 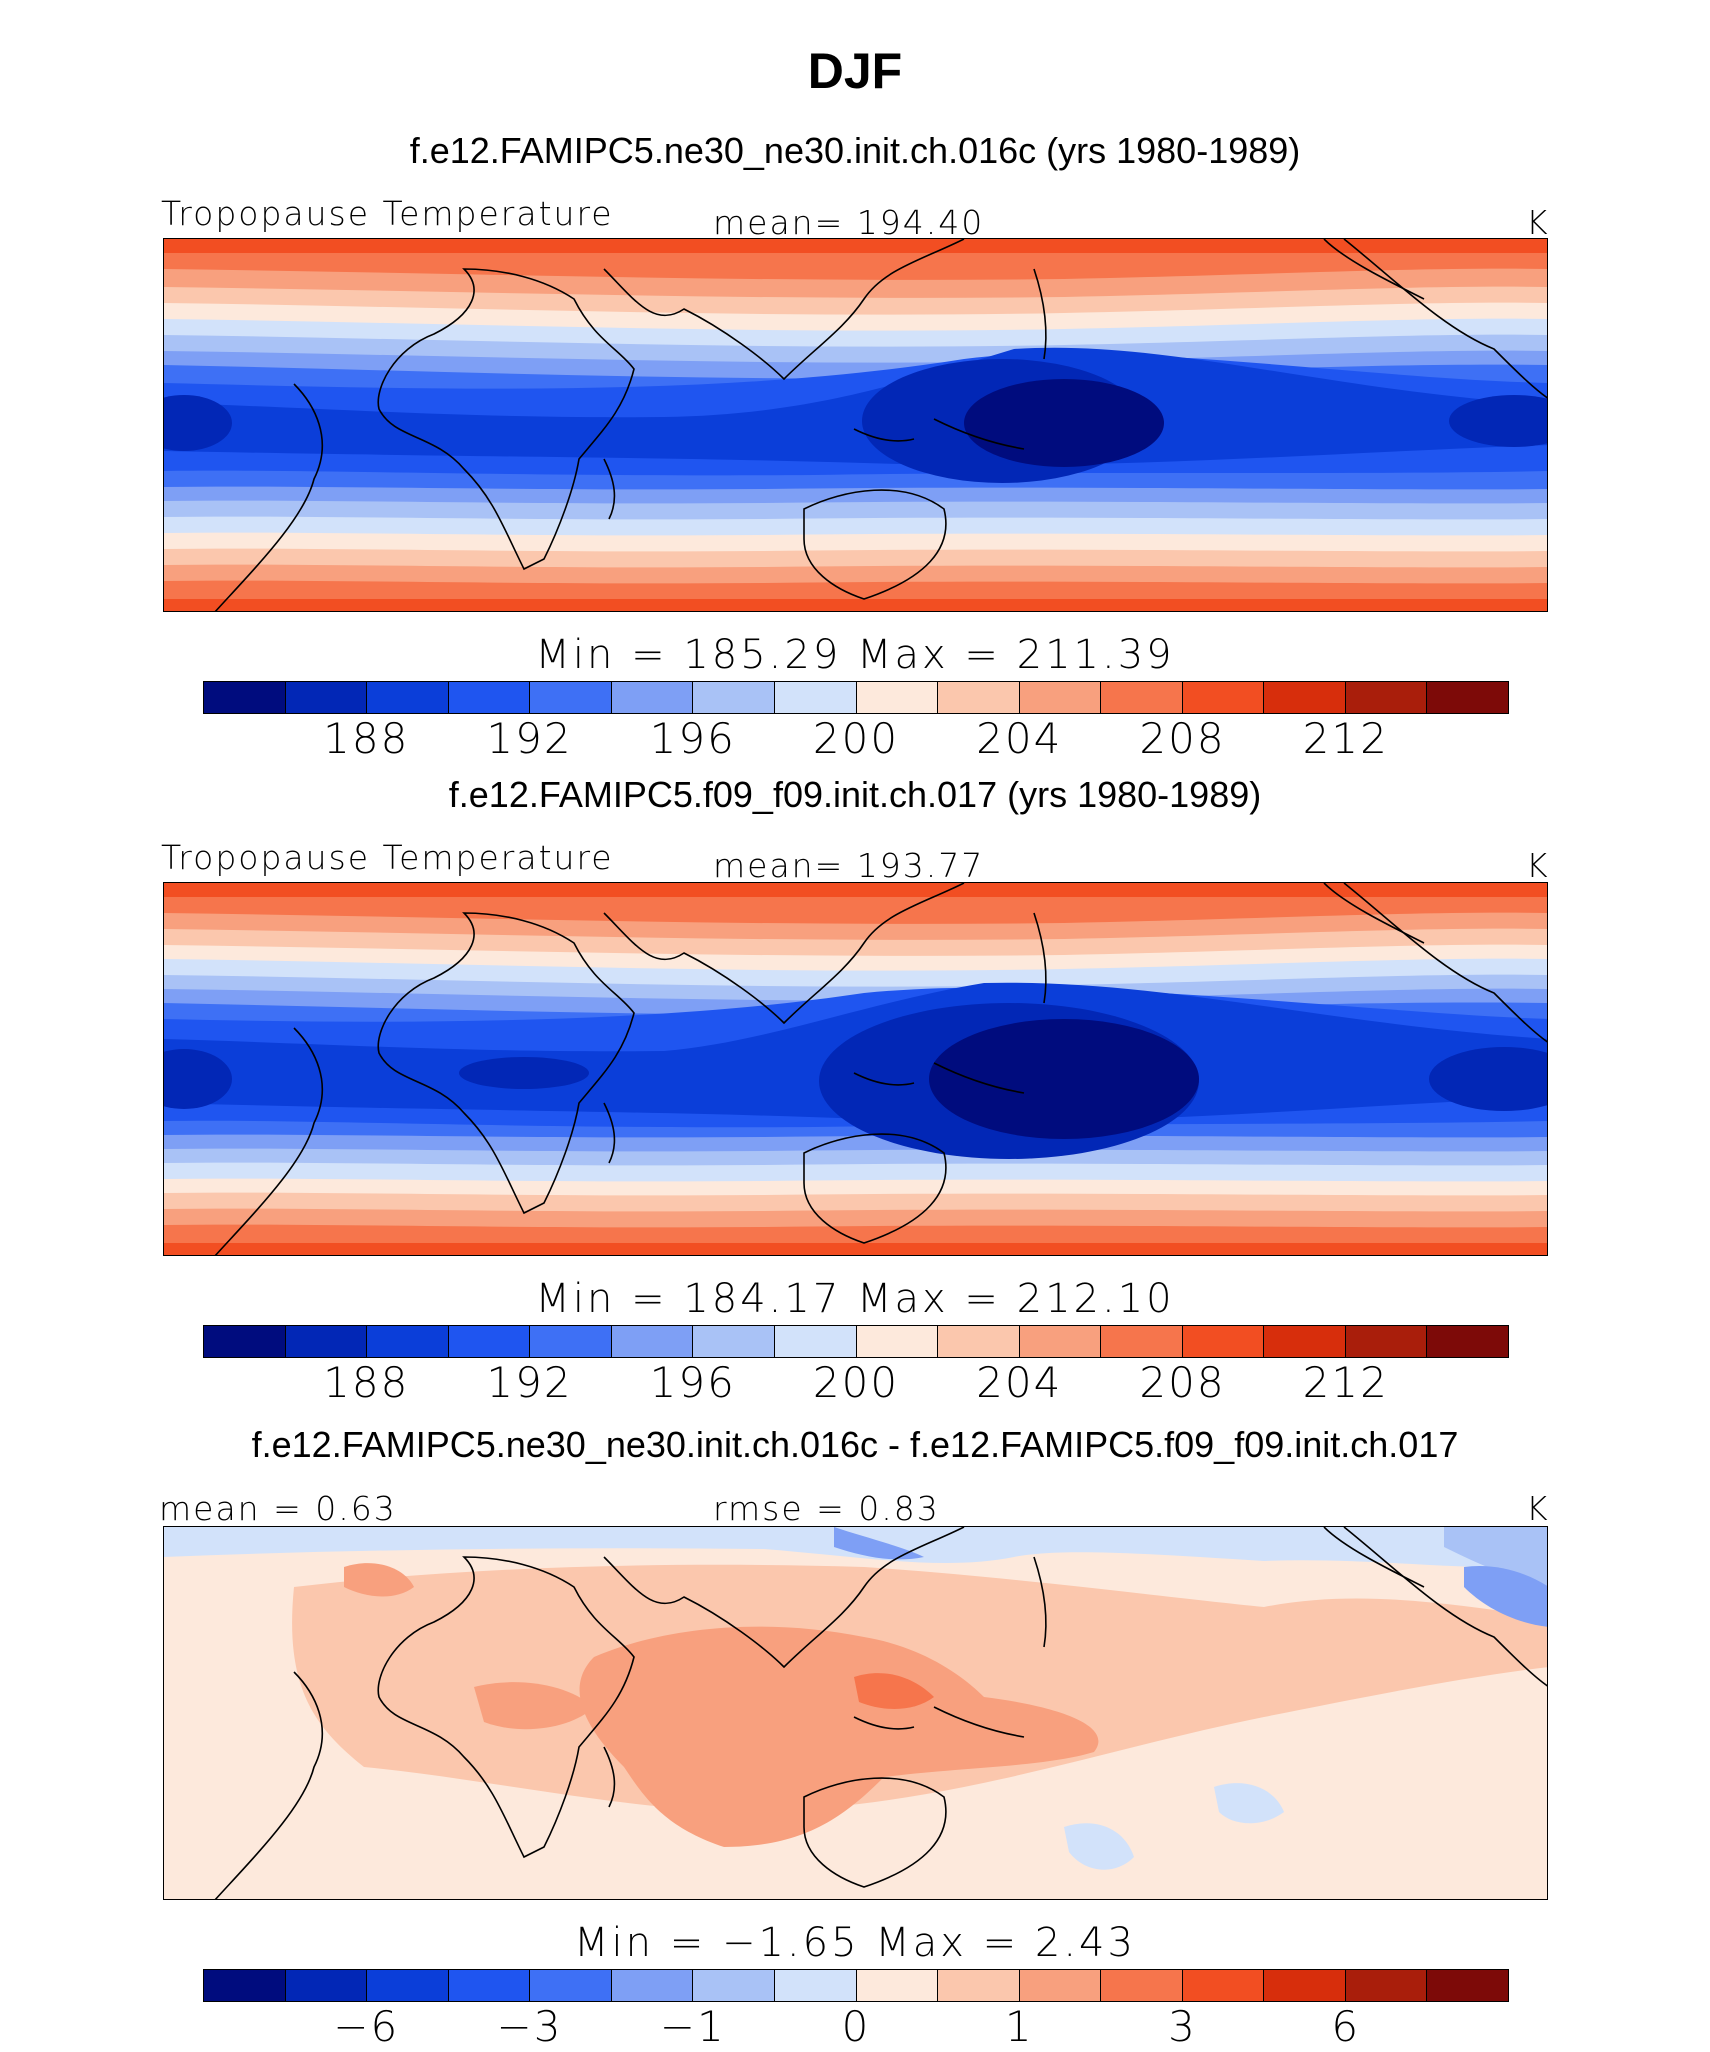 I want to click on p2-east-low, so click(x=1488, y=1079).